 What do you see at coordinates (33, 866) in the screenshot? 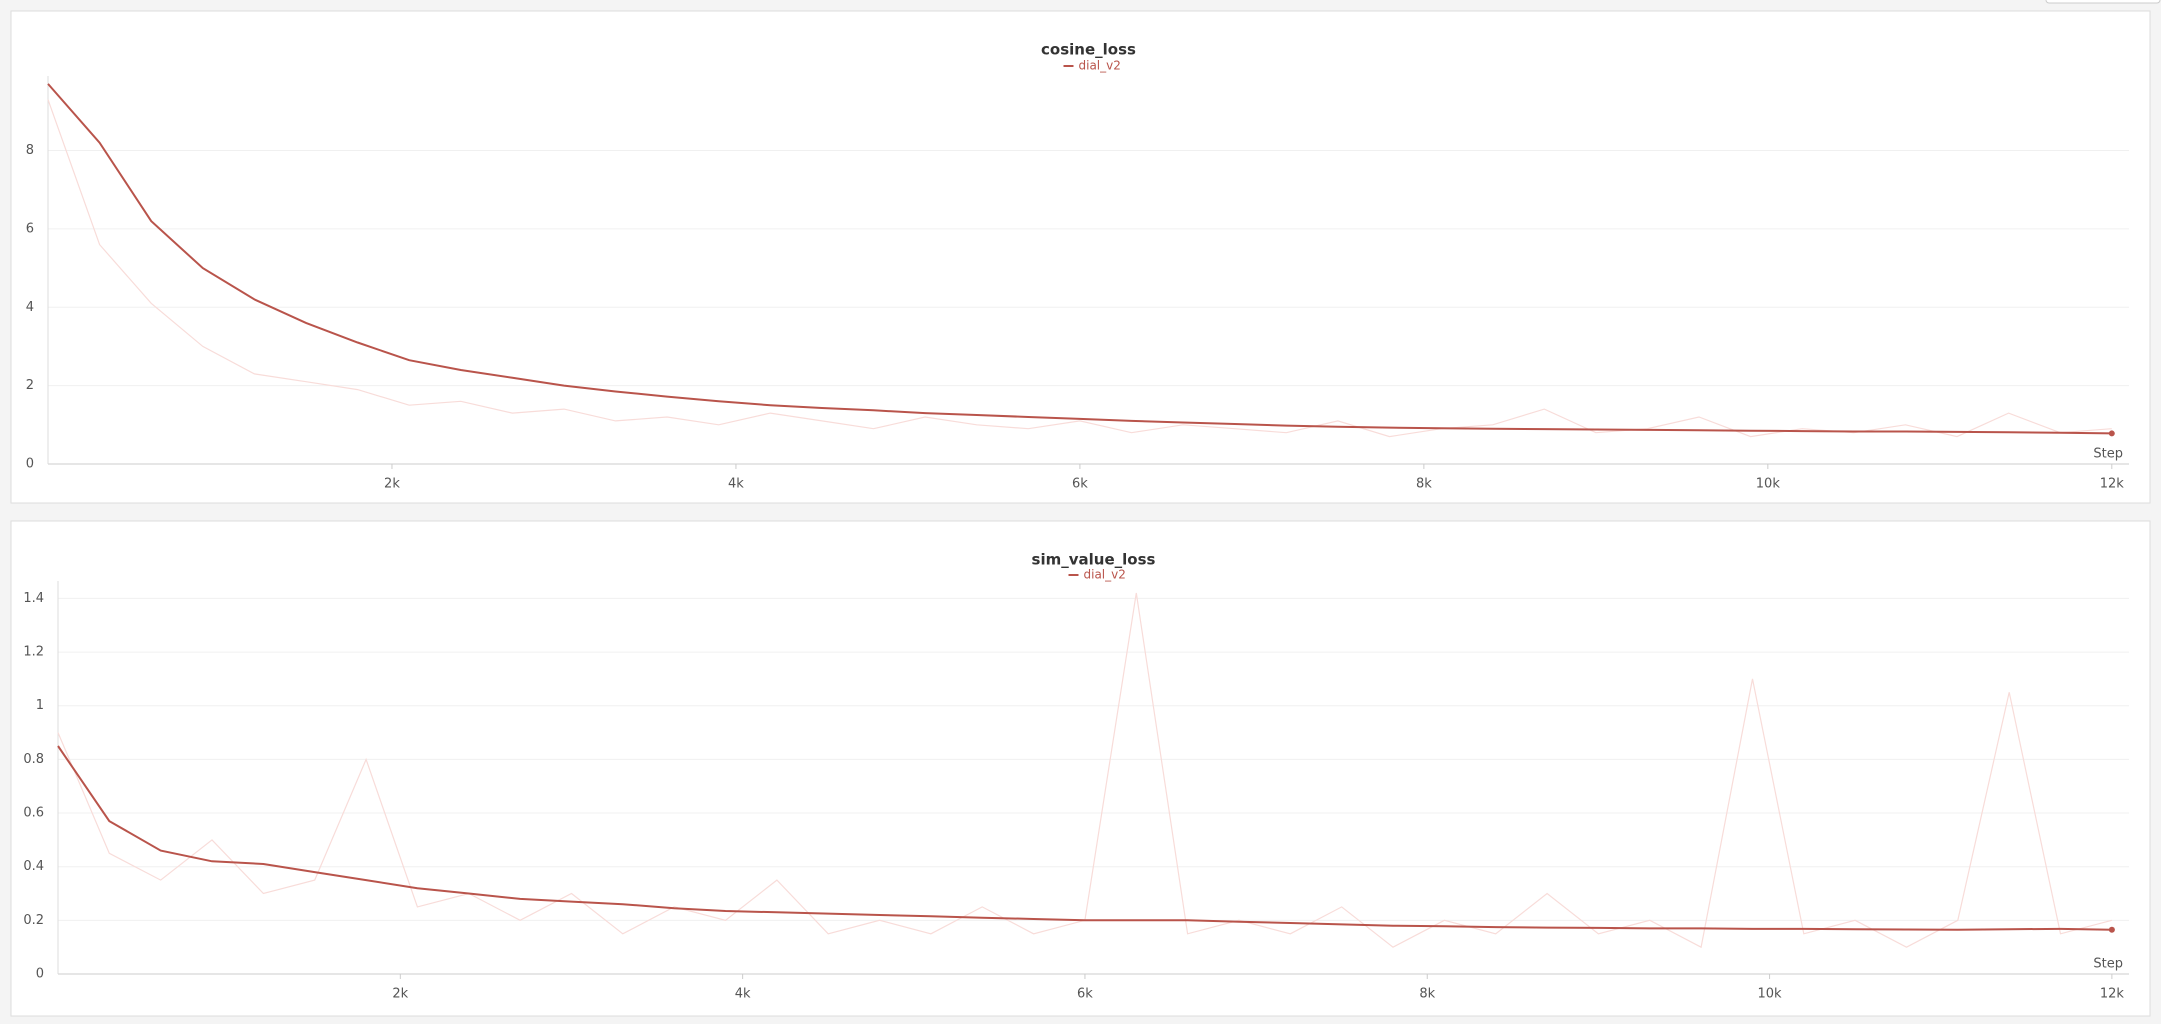
I see `y-tick-label: 0.4` at bounding box center [33, 866].